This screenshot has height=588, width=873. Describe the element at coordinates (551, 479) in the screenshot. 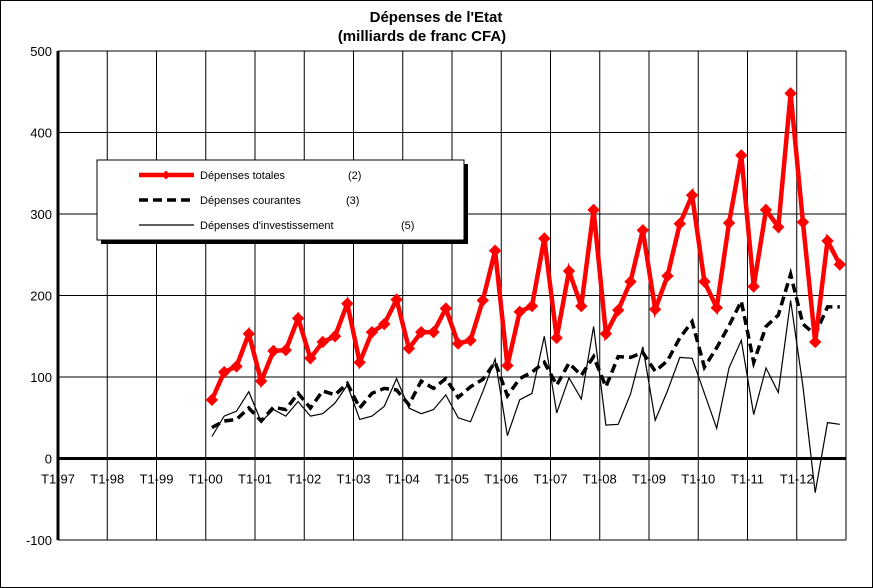

I see `x-tick-label: T1-07` at that location.